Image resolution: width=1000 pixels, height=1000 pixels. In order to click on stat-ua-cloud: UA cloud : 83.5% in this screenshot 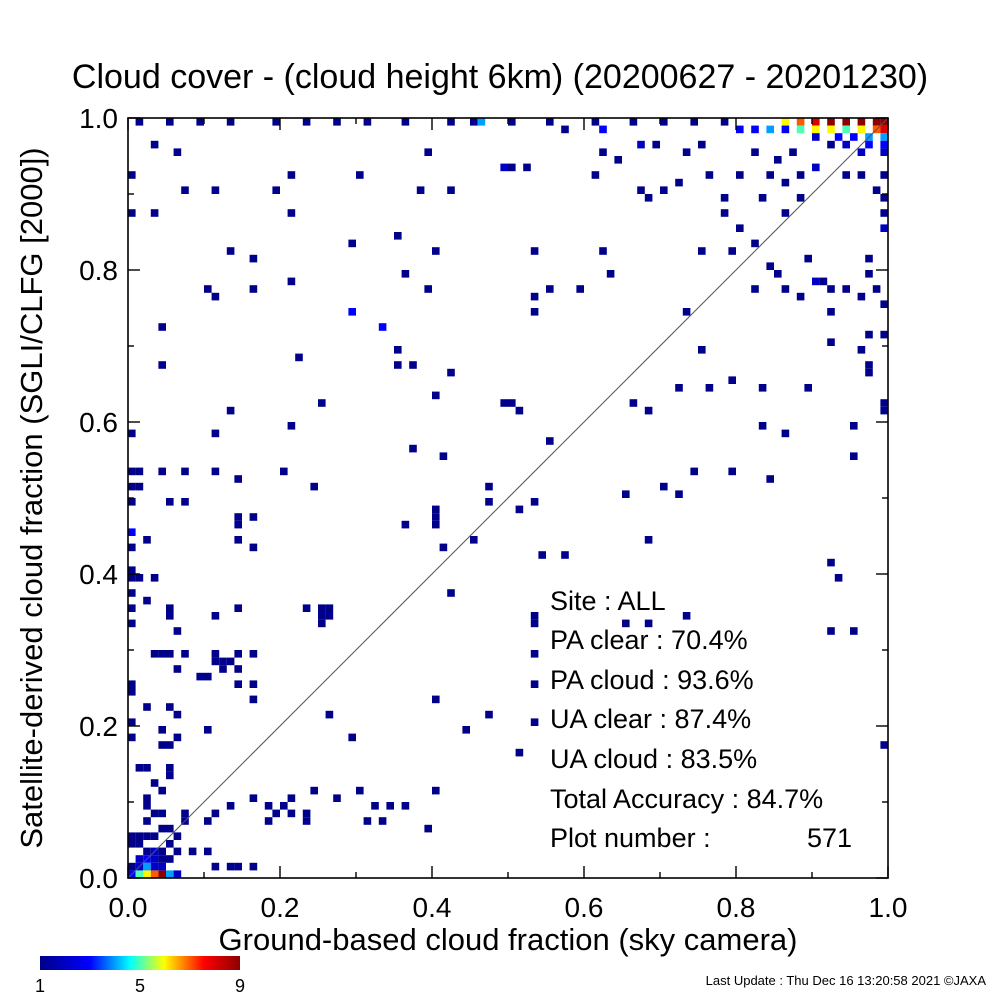, I will do `click(653, 759)`.